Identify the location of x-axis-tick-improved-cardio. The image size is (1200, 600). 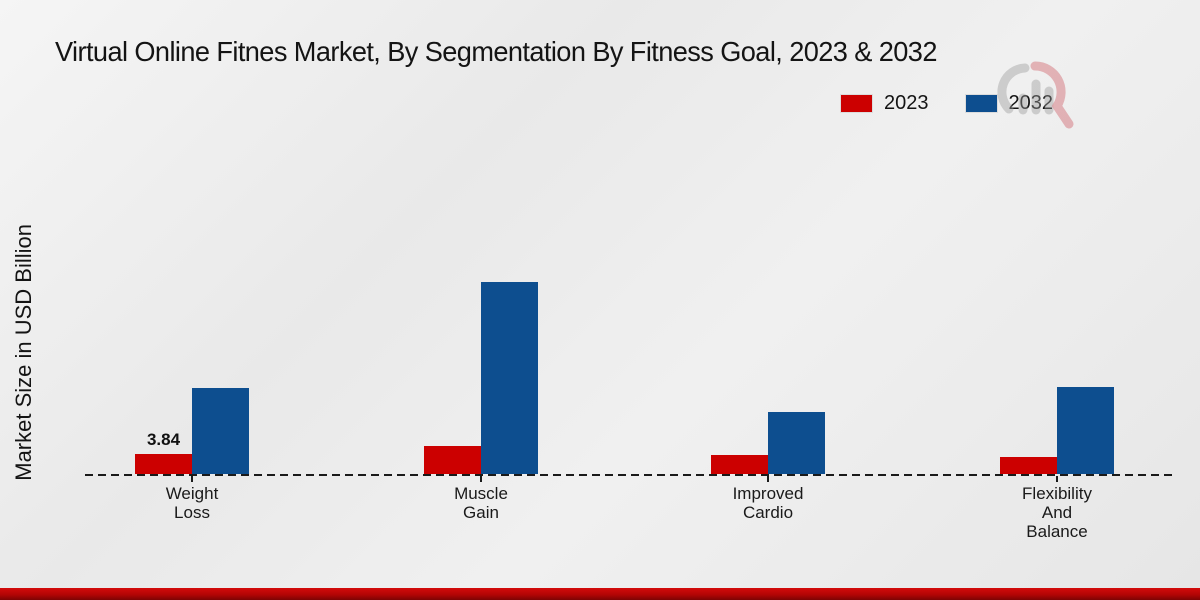
(768, 479).